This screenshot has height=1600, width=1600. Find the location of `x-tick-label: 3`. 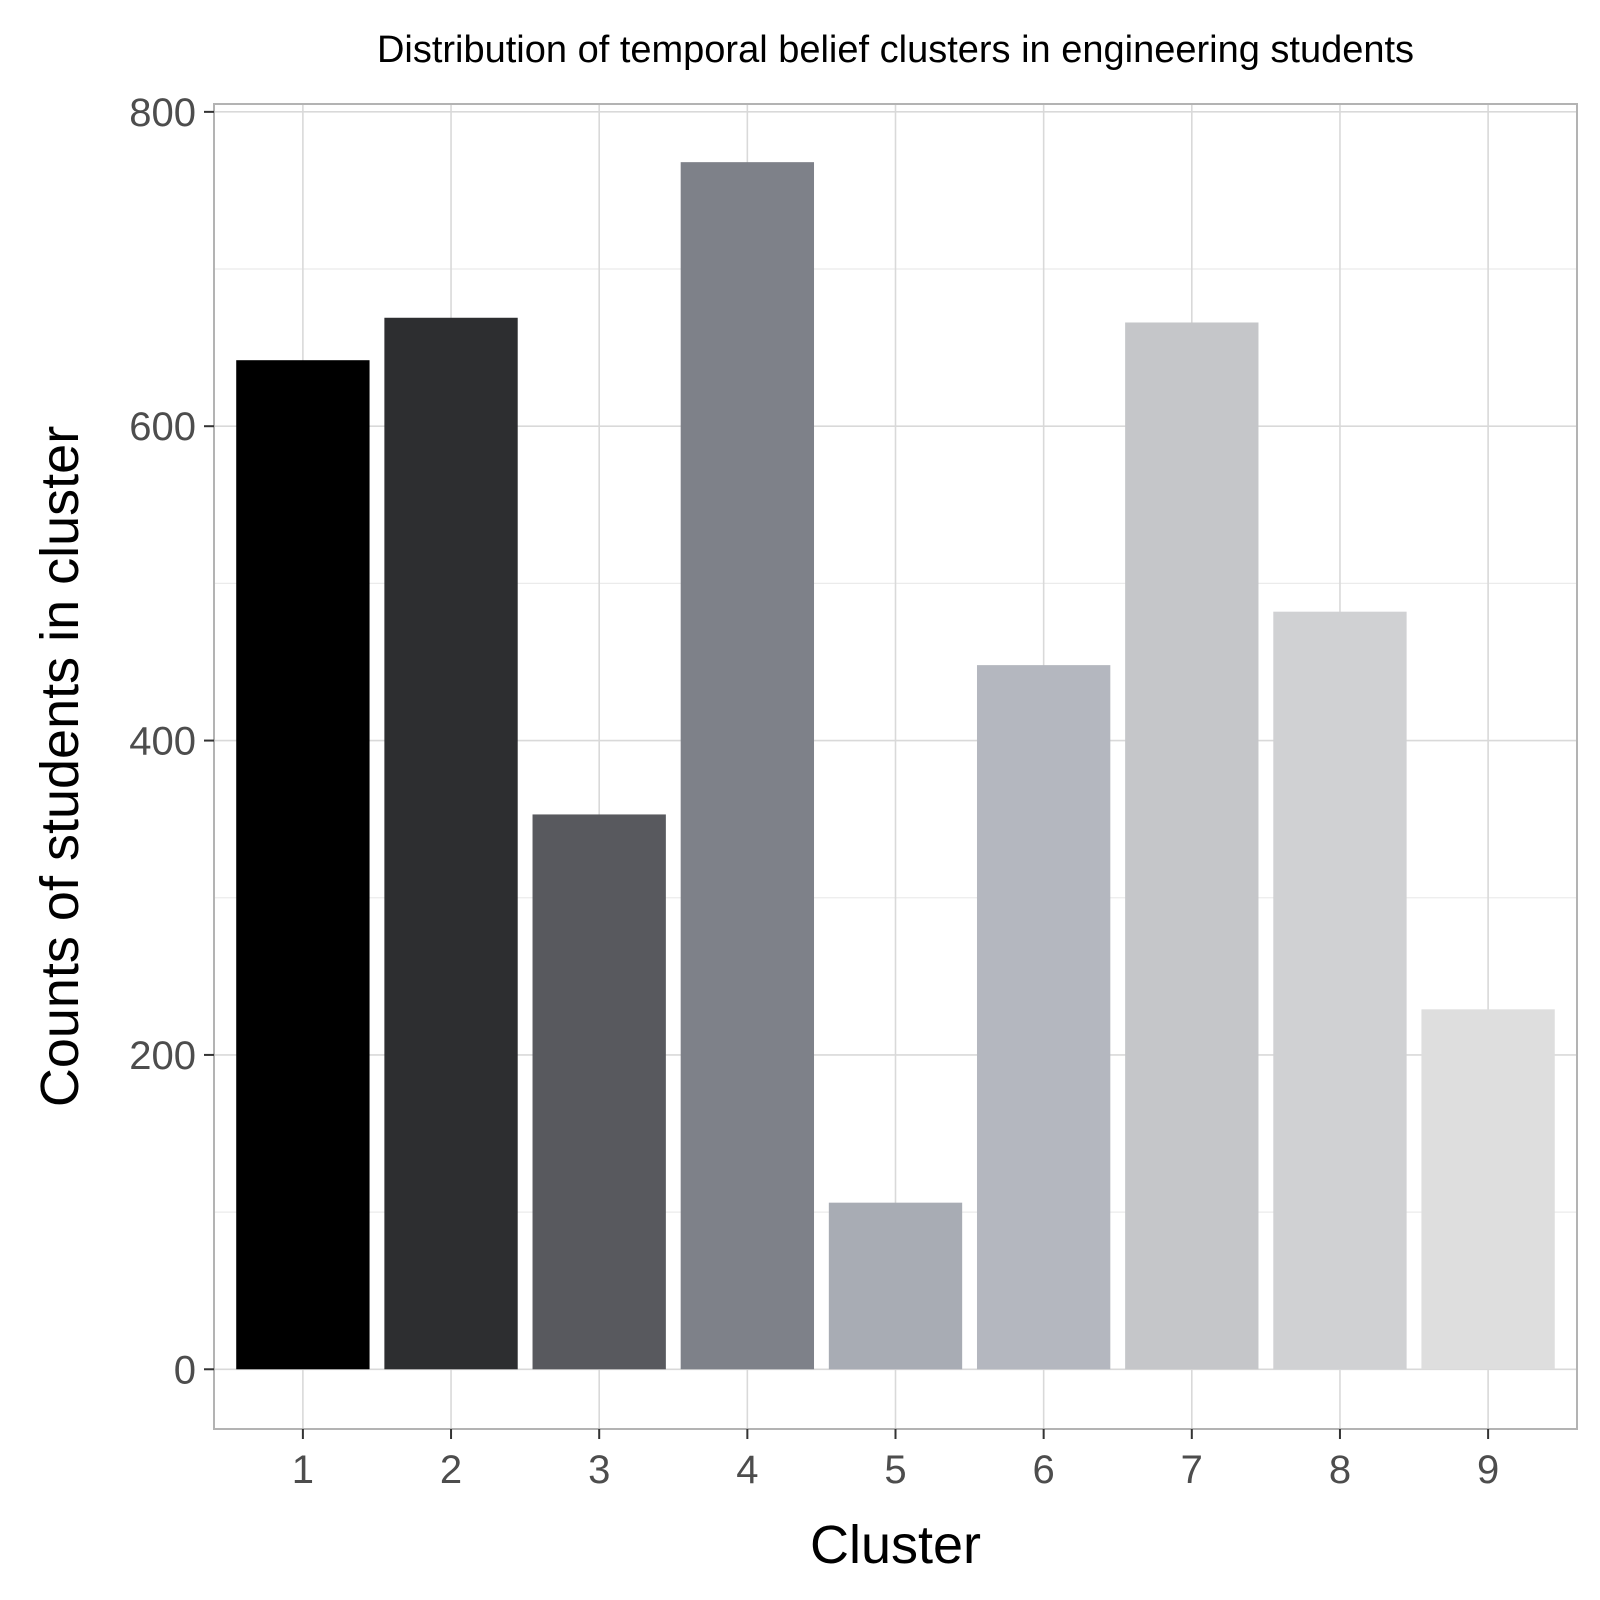

x-tick-label: 3 is located at coordinates (599, 1470).